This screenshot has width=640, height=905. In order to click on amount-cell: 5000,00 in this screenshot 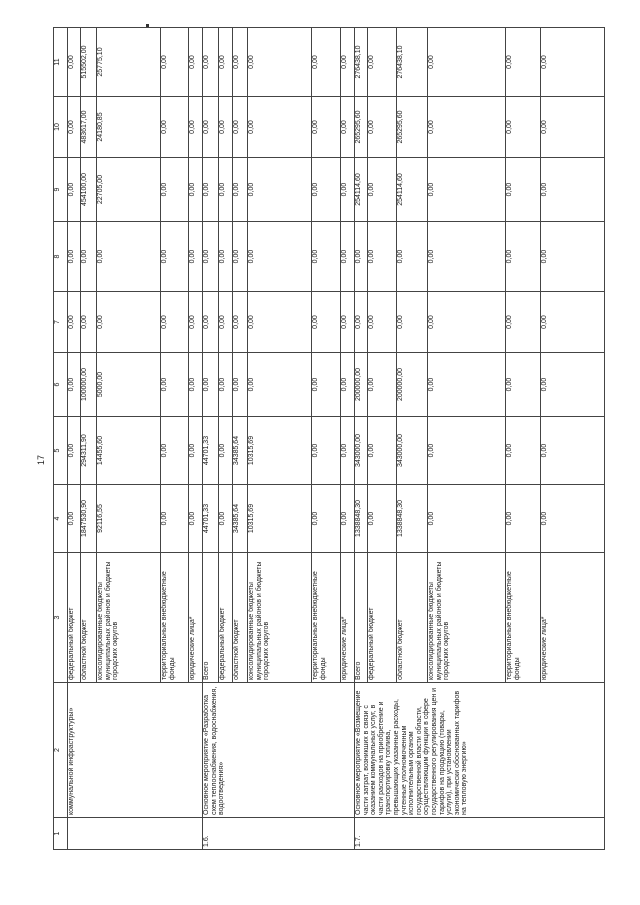, I will do `click(128, 384)`.